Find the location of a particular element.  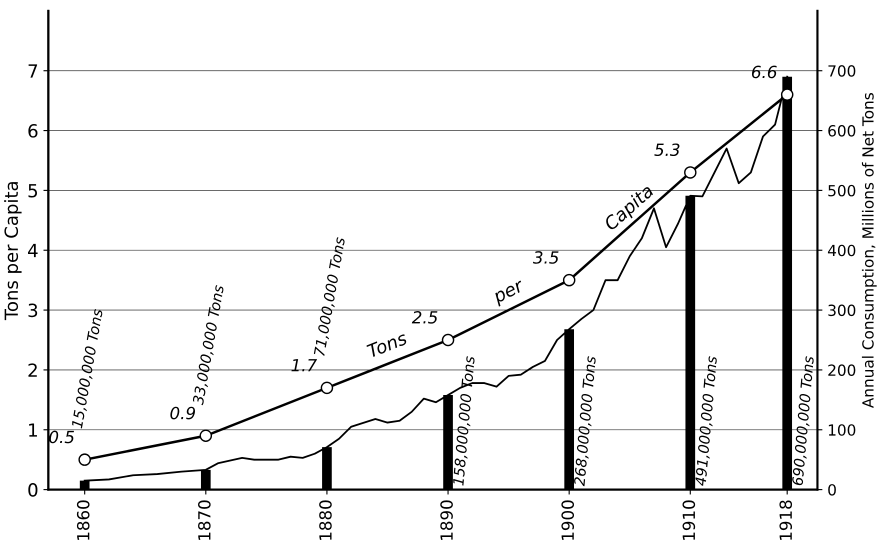

y-tick-label: 4 is located at coordinates (33, 251).